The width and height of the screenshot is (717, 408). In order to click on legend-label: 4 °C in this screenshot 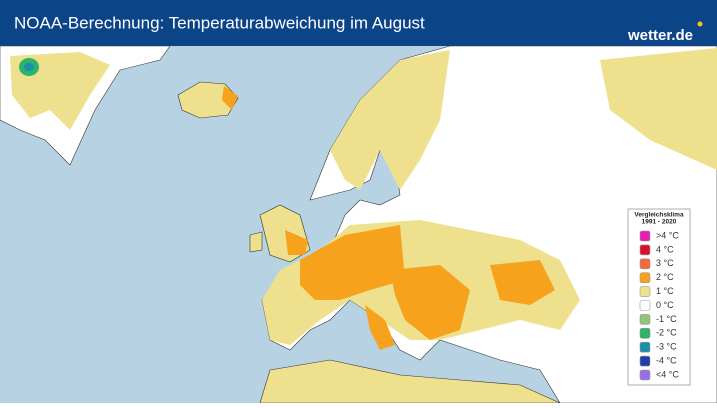, I will do `click(665, 249)`.